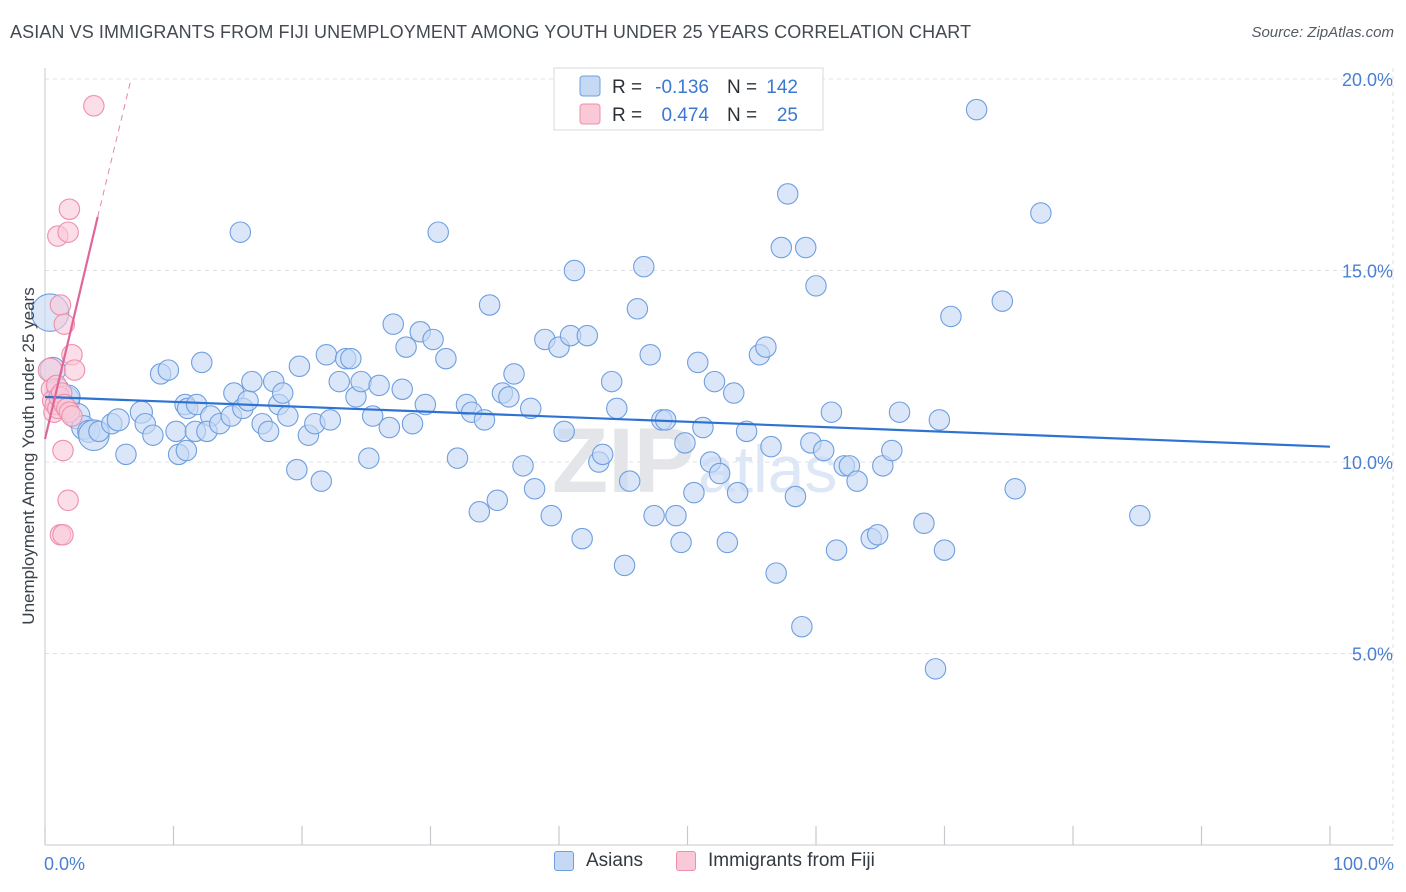 The width and height of the screenshot is (1406, 892). I want to click on stats-legend: R = -0.136 N = 142 R = 0.474 N = 25, so click(688, 99).